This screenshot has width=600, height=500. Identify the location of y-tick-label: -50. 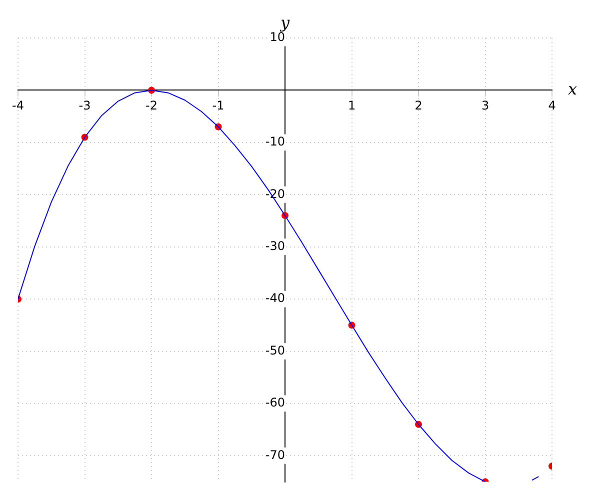
(275, 350).